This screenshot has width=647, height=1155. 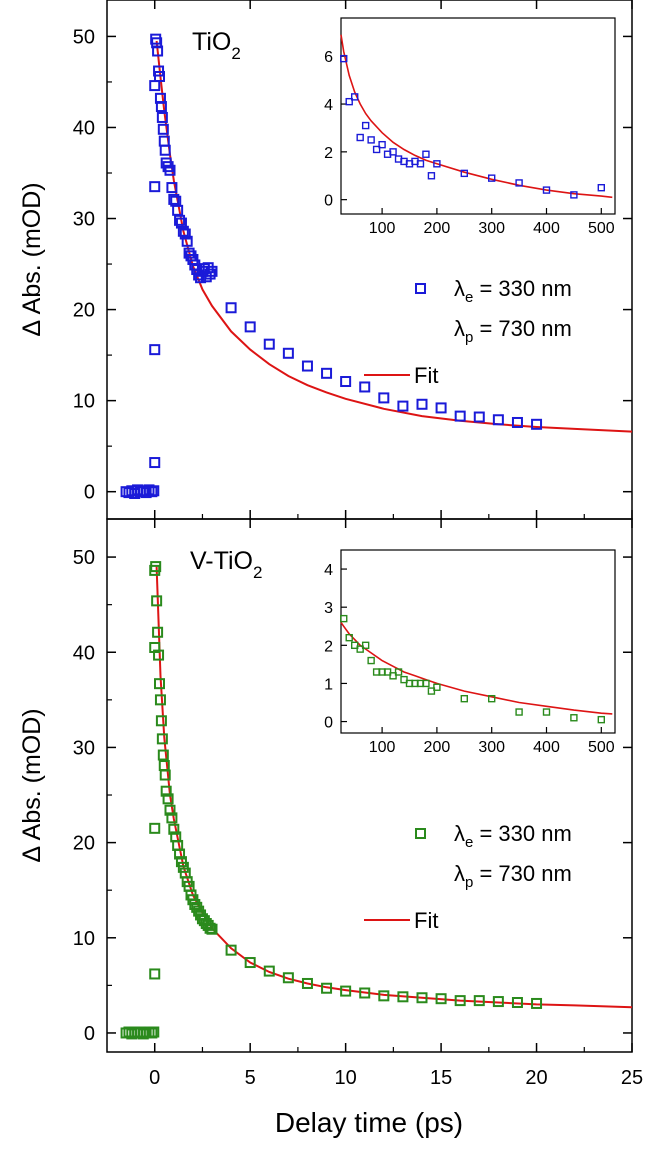 What do you see at coordinates (250, 1078) in the screenshot?
I see `x-tick-label: 5` at bounding box center [250, 1078].